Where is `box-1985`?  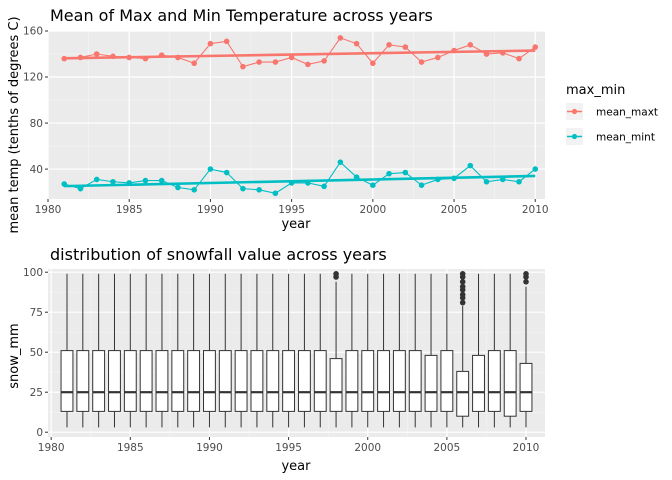
box-1985 is located at coordinates (130, 350).